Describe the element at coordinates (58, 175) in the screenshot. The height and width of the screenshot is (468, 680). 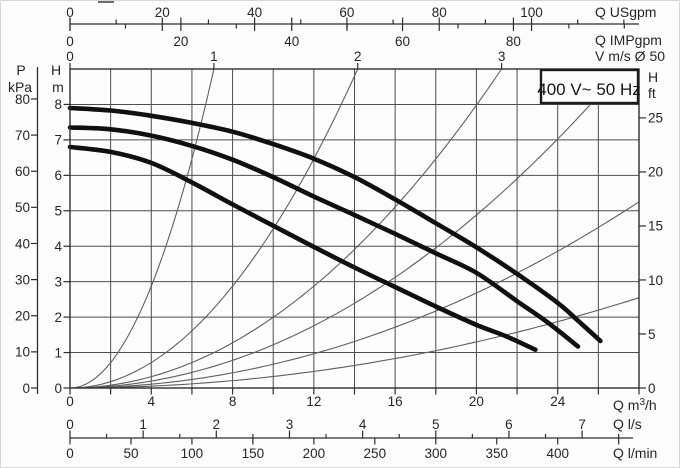
I see `head-m-tick-label: 6` at that location.